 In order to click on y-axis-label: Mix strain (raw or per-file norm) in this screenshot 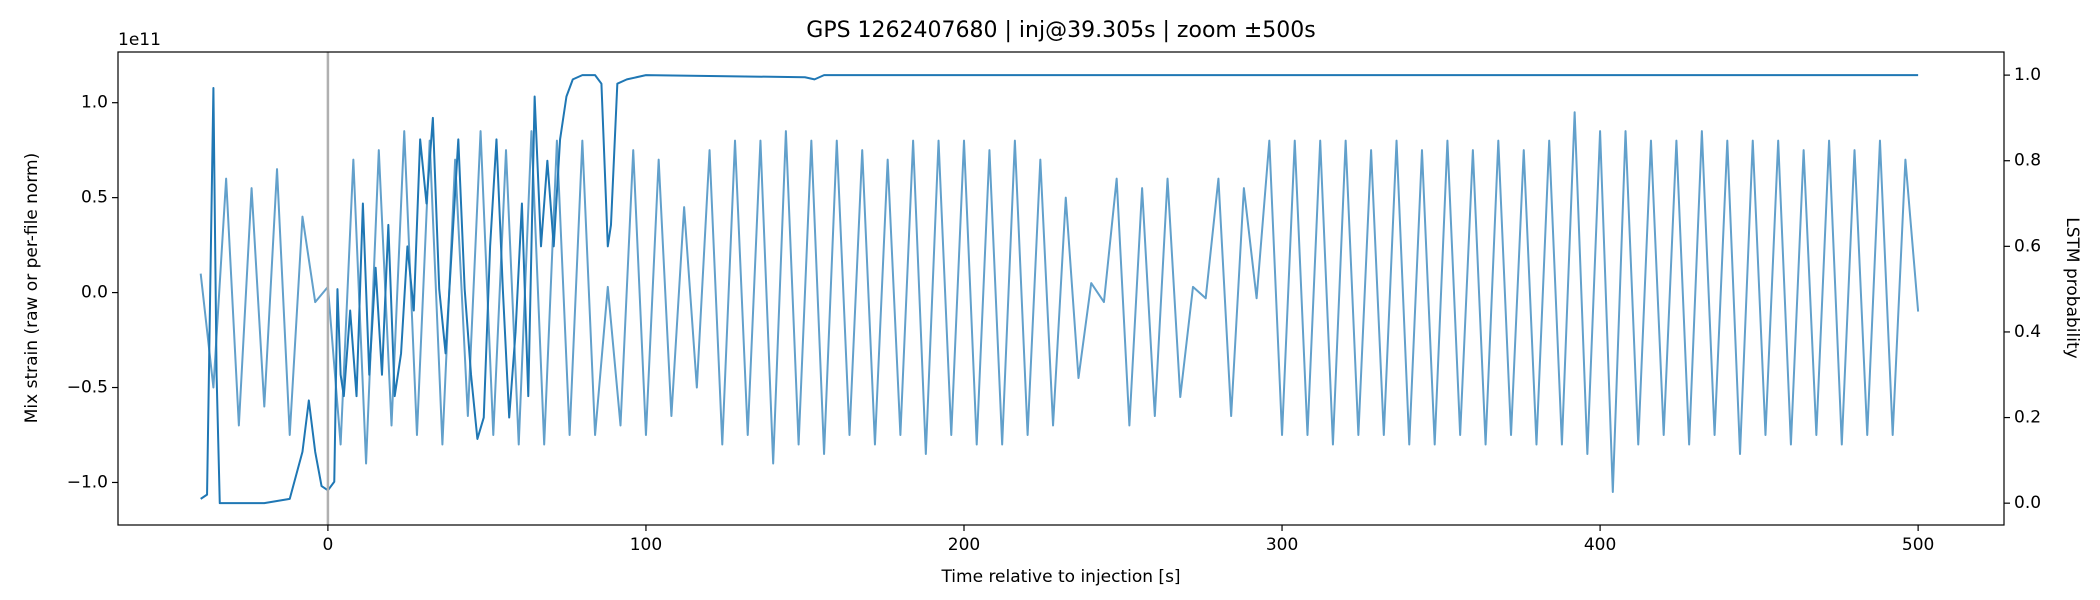, I will do `click(32, 288)`.